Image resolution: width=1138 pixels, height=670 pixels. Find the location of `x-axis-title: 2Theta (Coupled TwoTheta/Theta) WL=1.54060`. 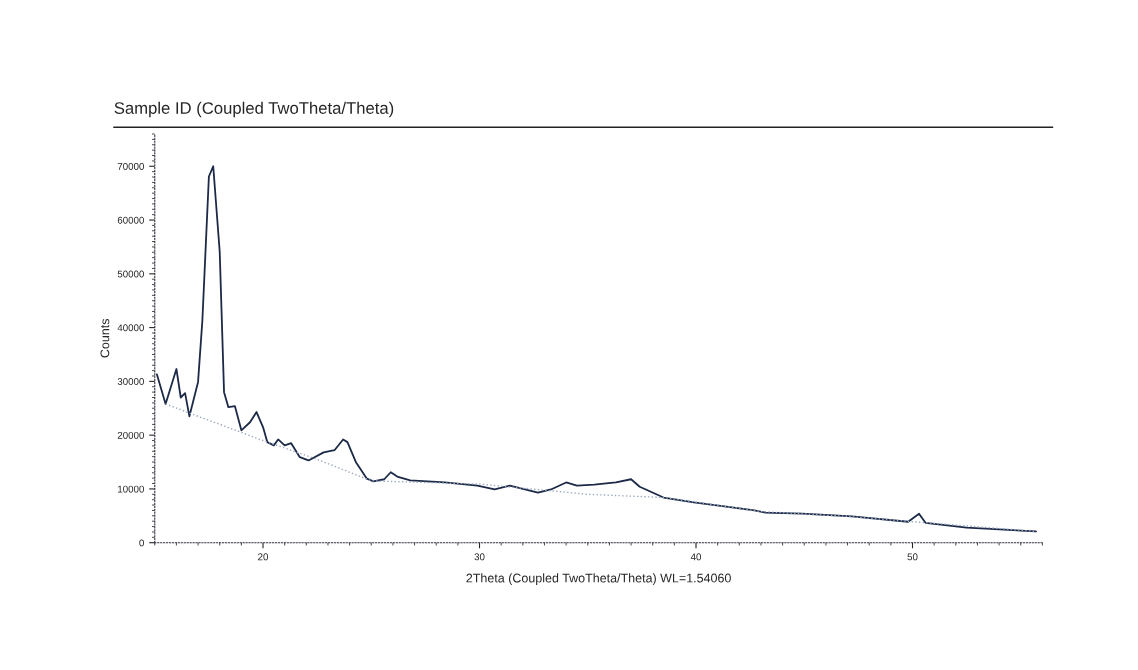

x-axis-title: 2Theta (Coupled TwoTheta/Theta) WL=1.54060 is located at coordinates (598, 579).